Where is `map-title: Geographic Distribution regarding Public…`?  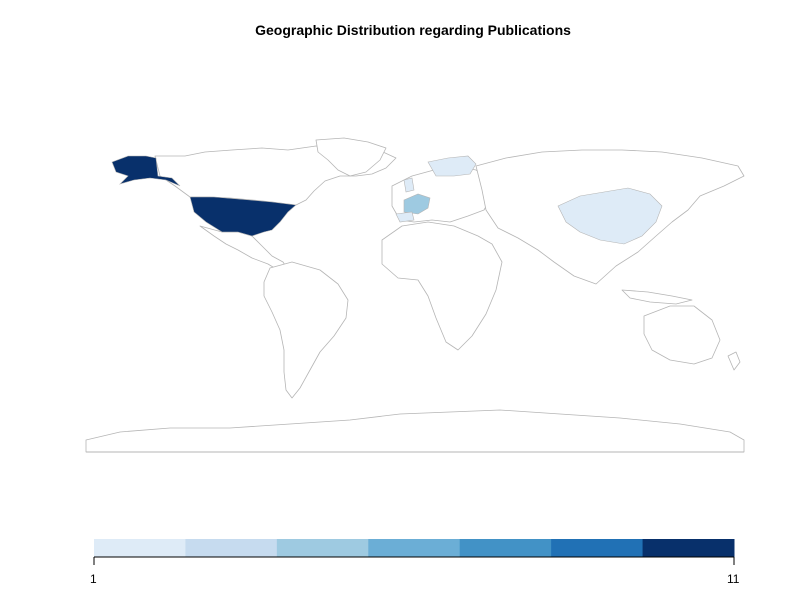 map-title: Geographic Distribution regarding Public… is located at coordinates (413, 30).